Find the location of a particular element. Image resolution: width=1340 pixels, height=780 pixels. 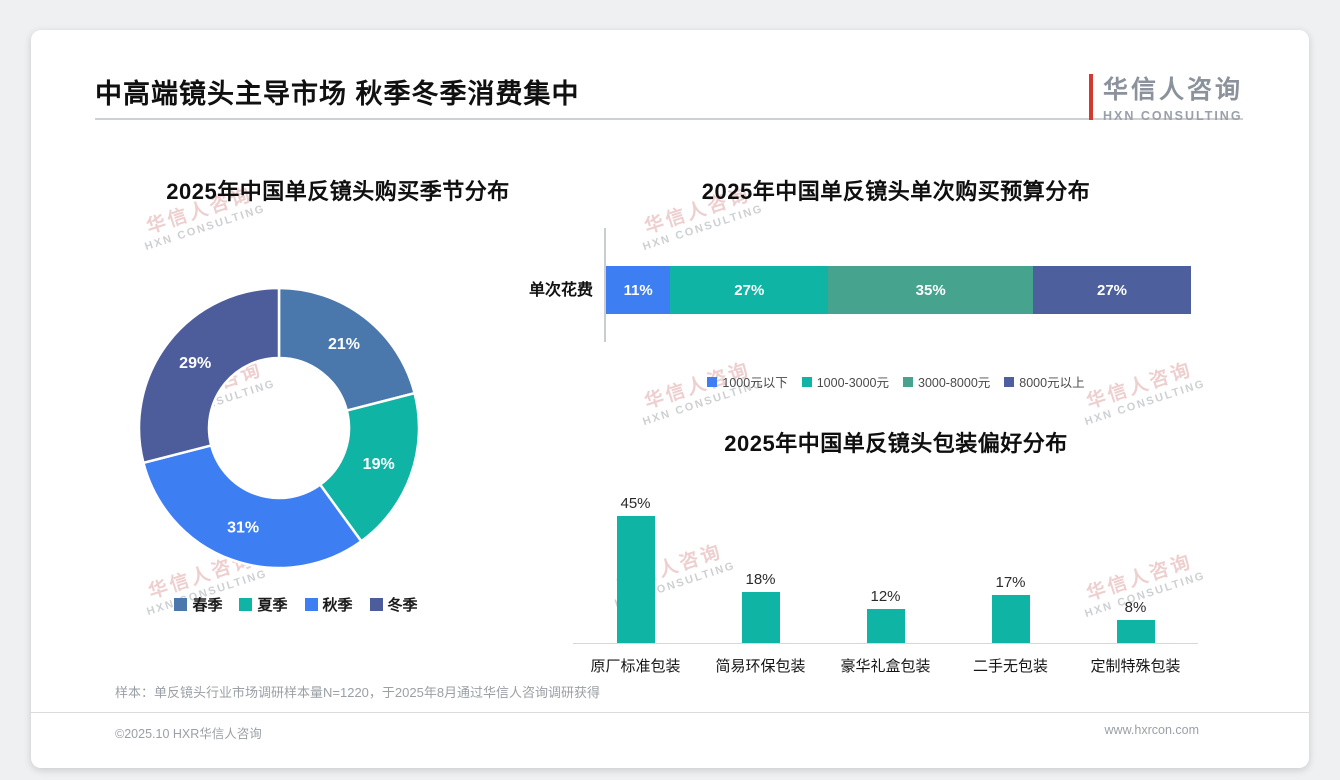

logo-en: HXN CONSULTING is located at coordinates (1172, 116).